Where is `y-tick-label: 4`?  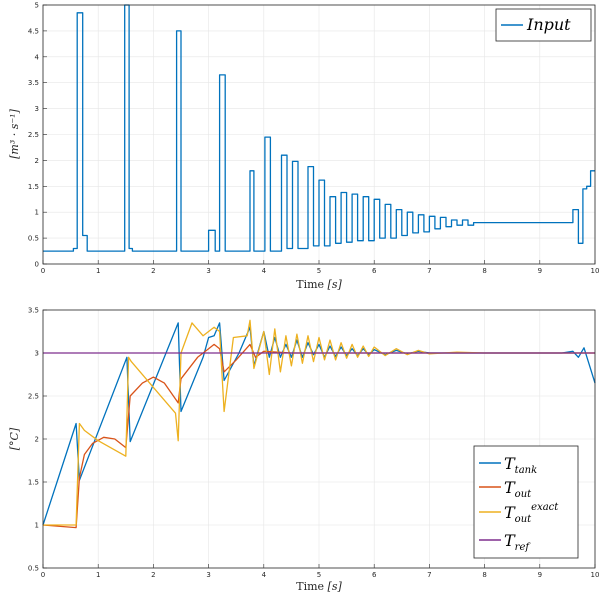 y-tick-label: 4 is located at coordinates (37, 57).